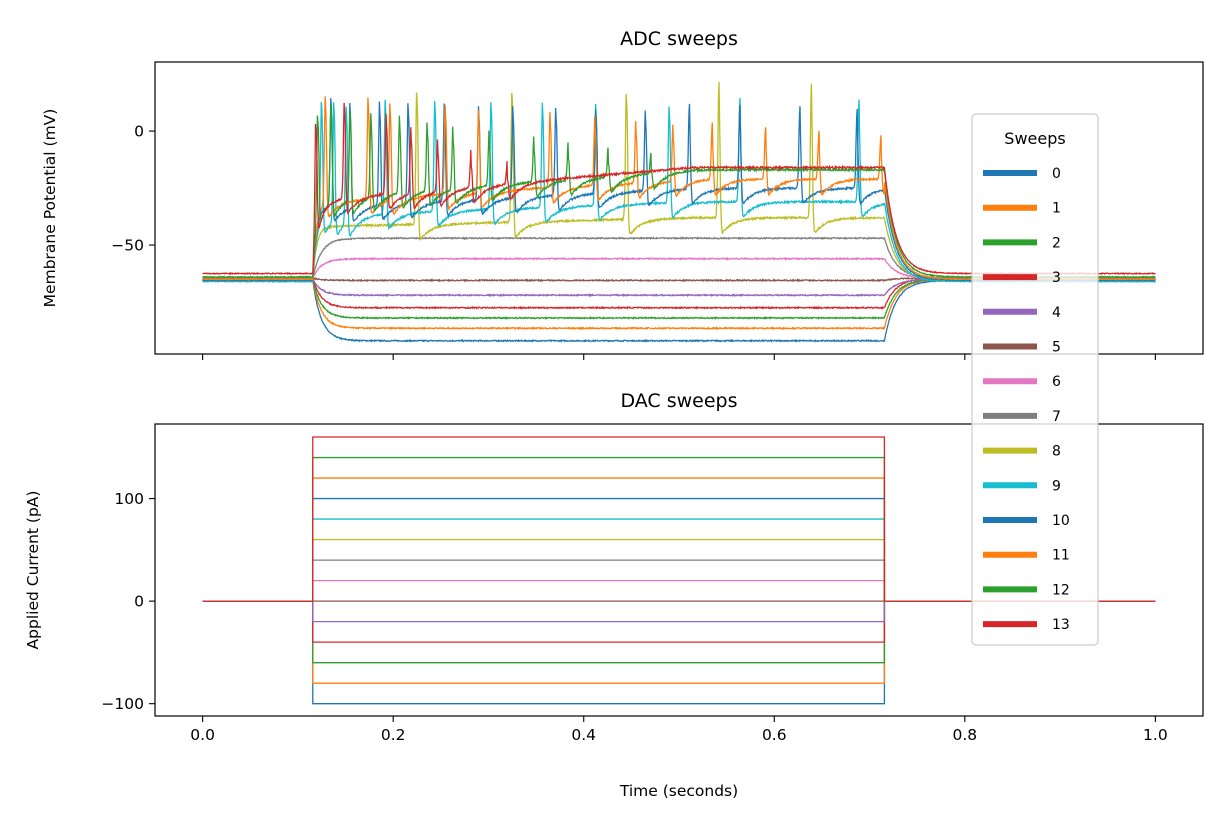 This screenshot has width=1223, height=828. I want to click on legend-label-0: 0, so click(1056, 174).